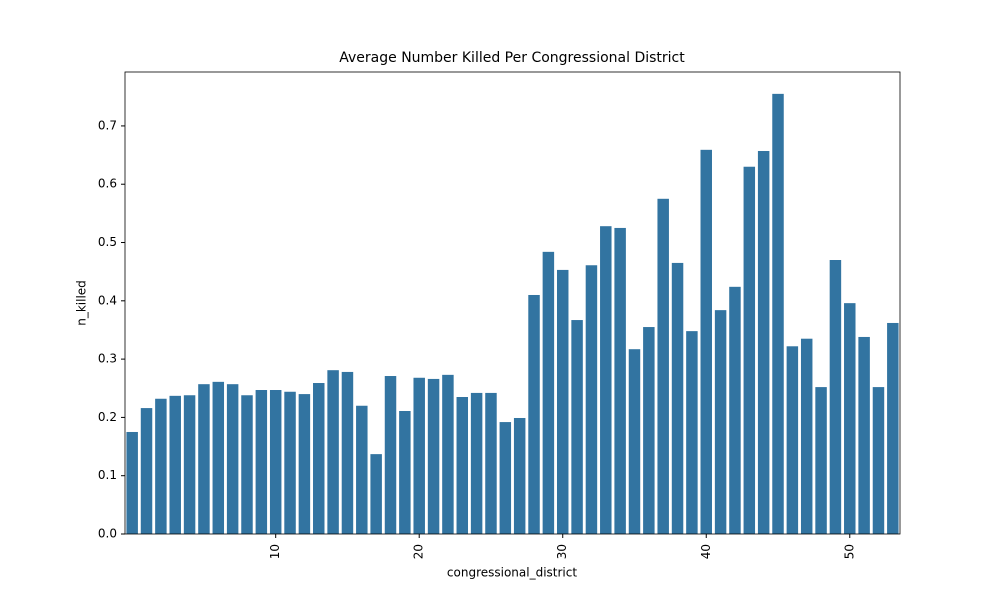 The height and width of the screenshot is (600, 1000). Describe the element at coordinates (512, 573) in the screenshot. I see `x-axis-label: congressional_district` at that location.